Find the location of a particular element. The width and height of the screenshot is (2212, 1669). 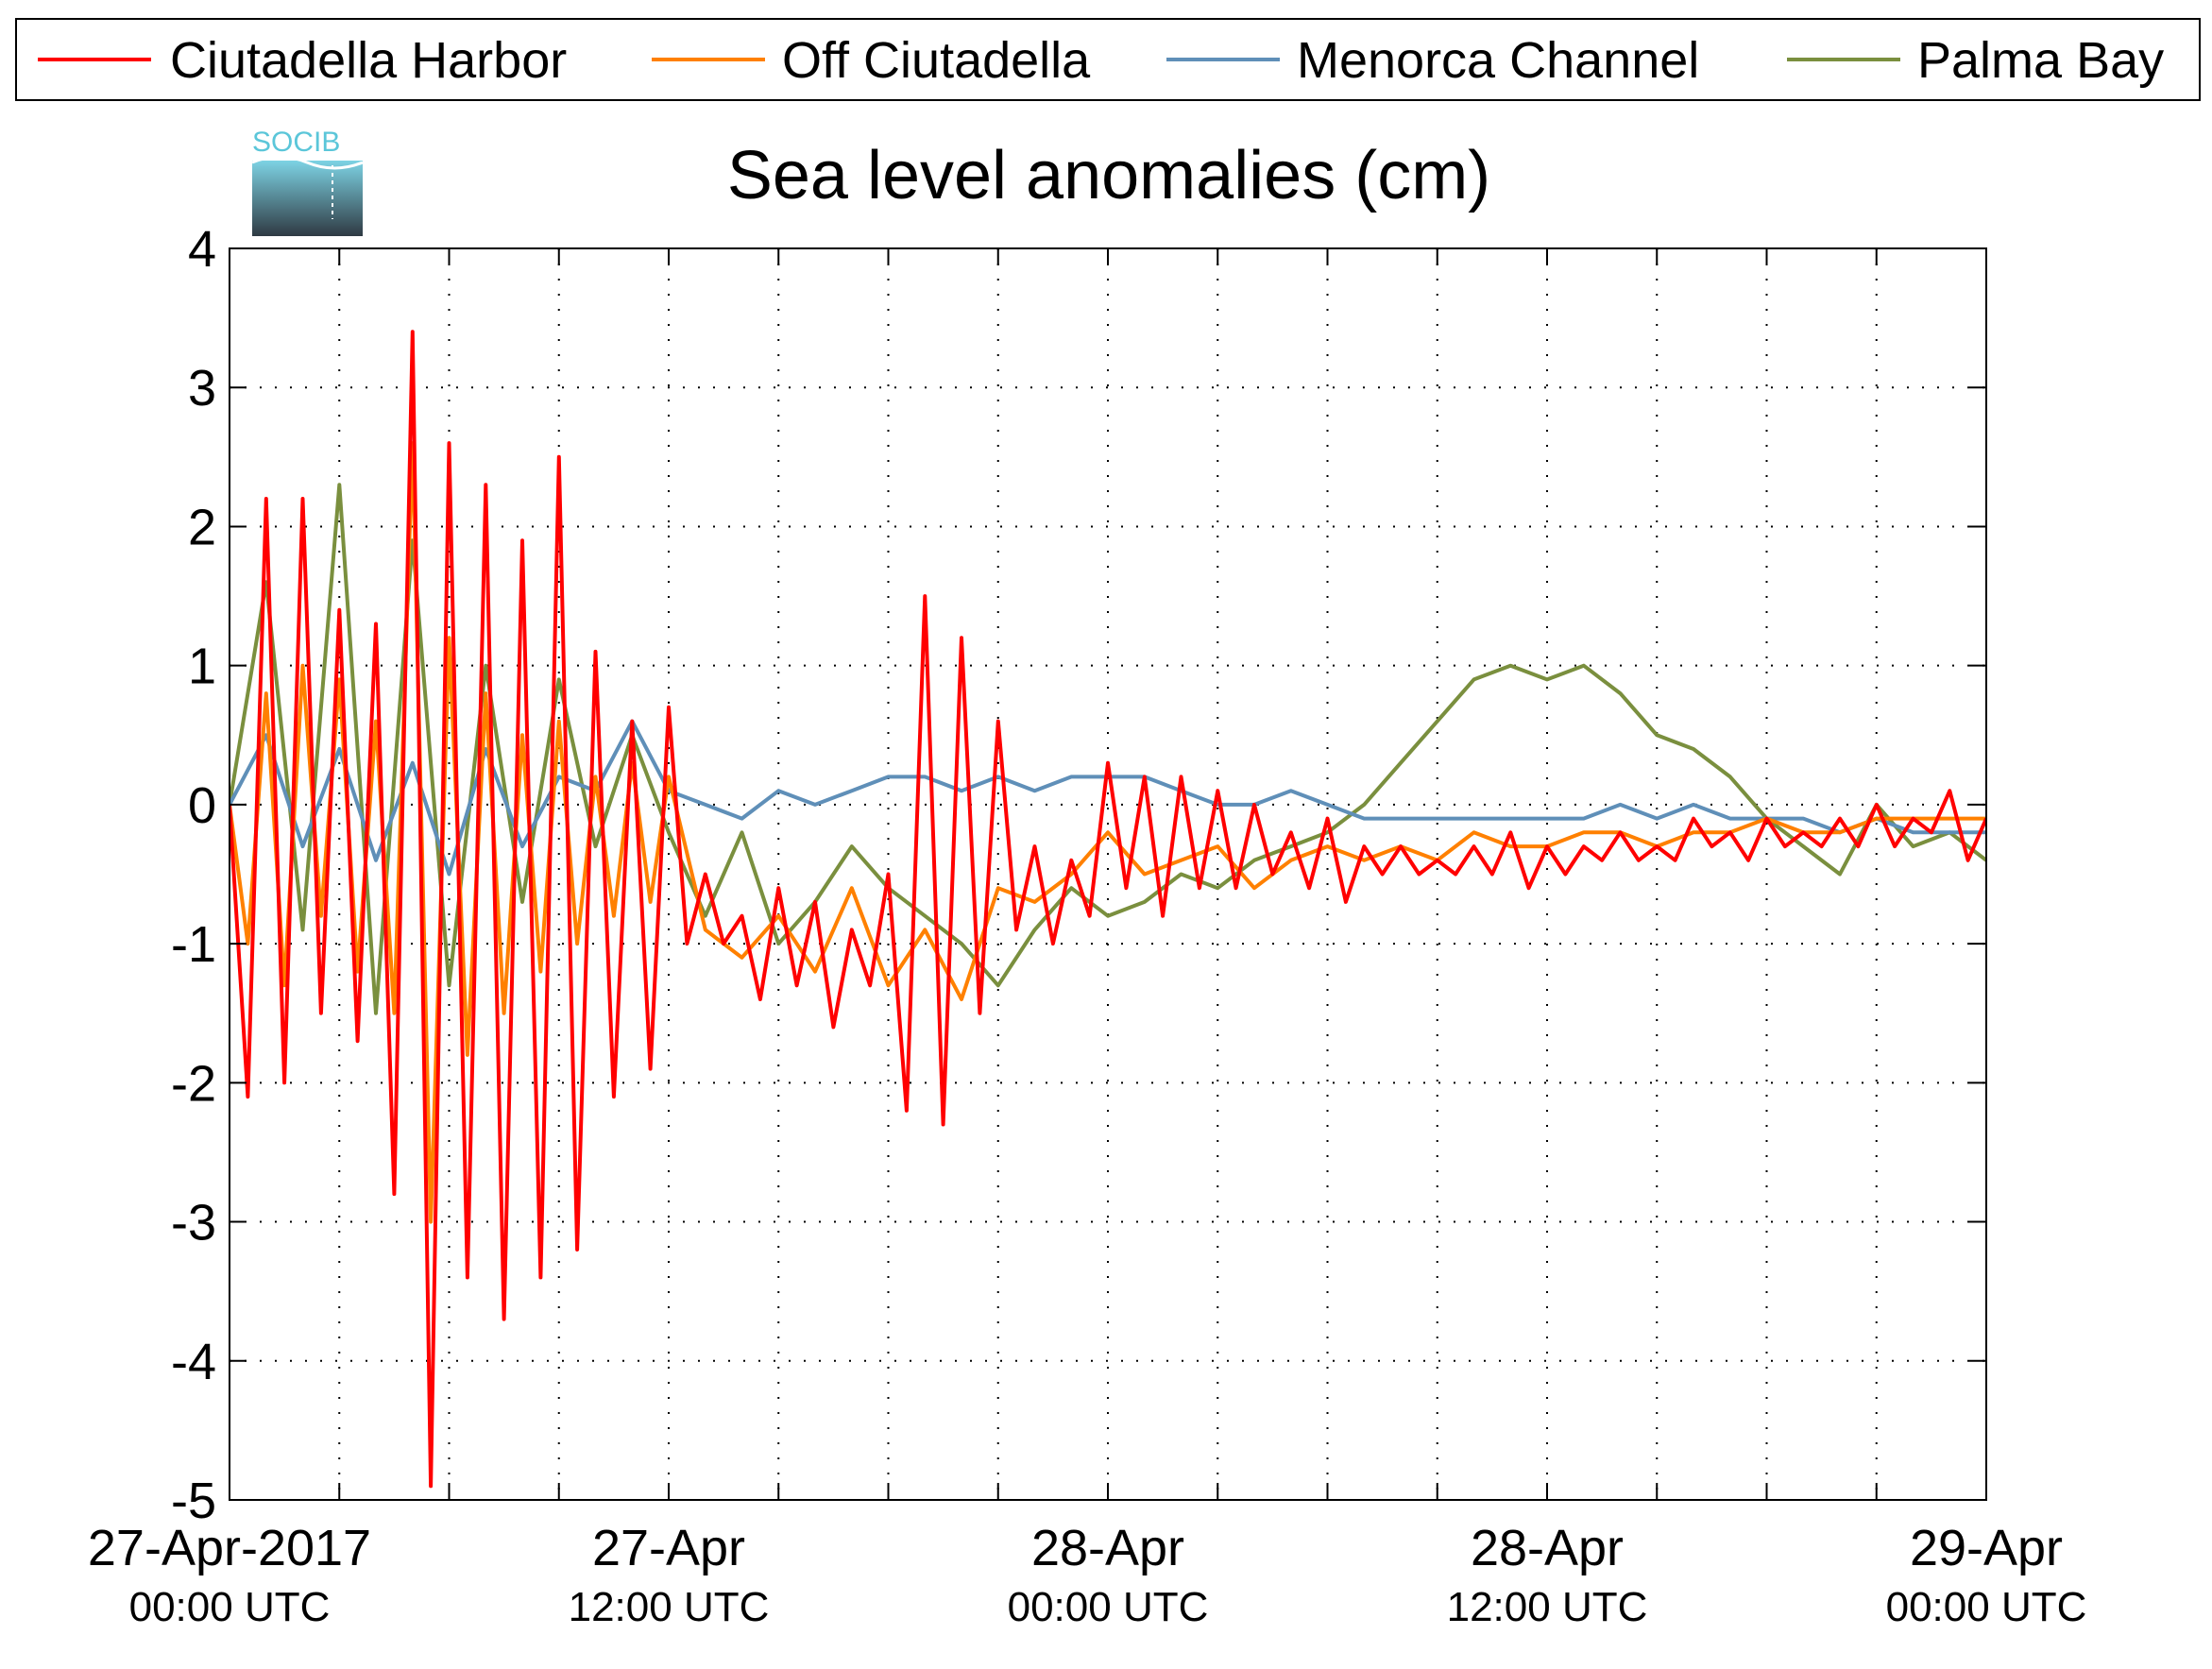

y-tick-label: 2 is located at coordinates (202, 527).